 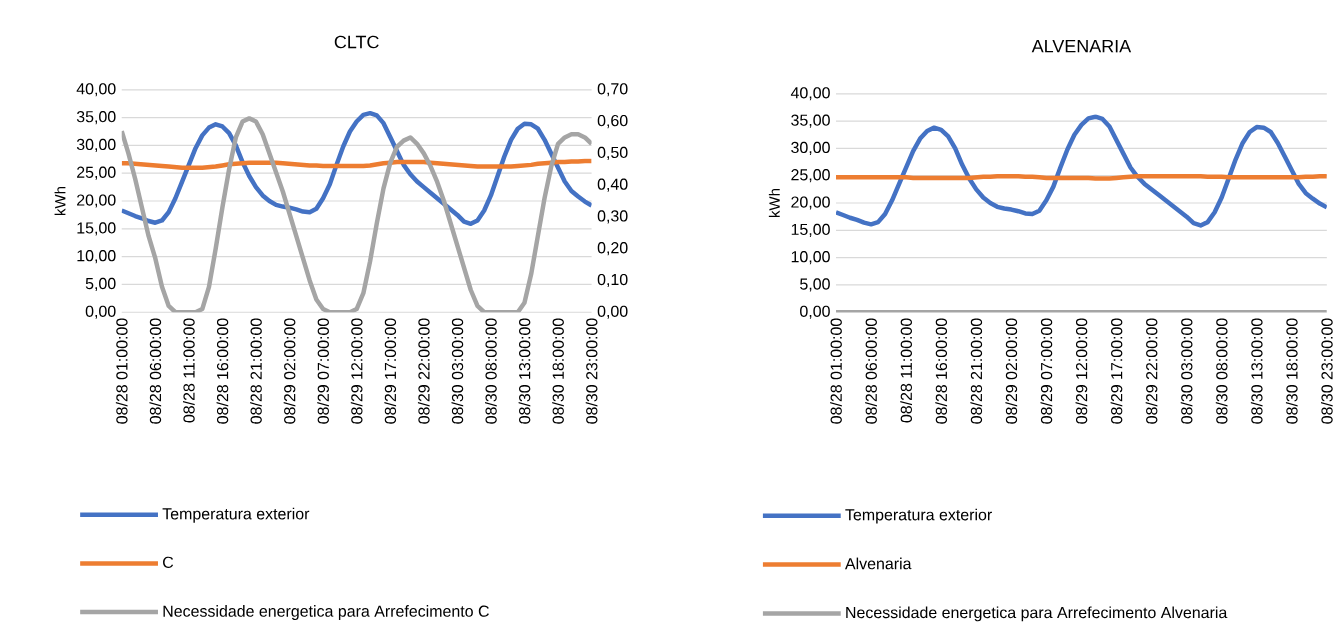 I want to click on legend-label: Alvenaria, so click(x=878, y=563).